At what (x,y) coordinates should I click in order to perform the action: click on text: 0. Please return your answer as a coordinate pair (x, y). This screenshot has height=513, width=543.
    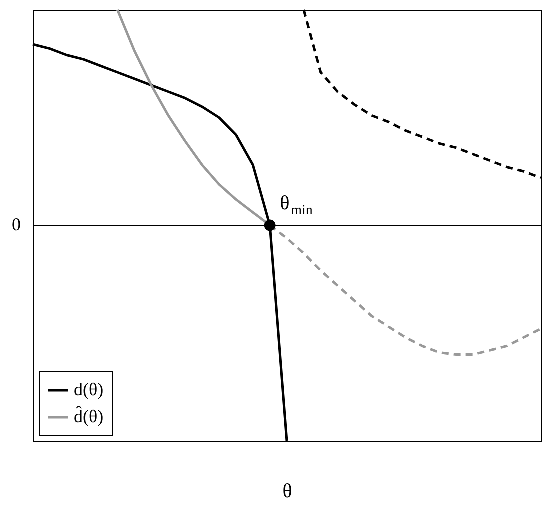
    Looking at the image, I should click on (16, 224).